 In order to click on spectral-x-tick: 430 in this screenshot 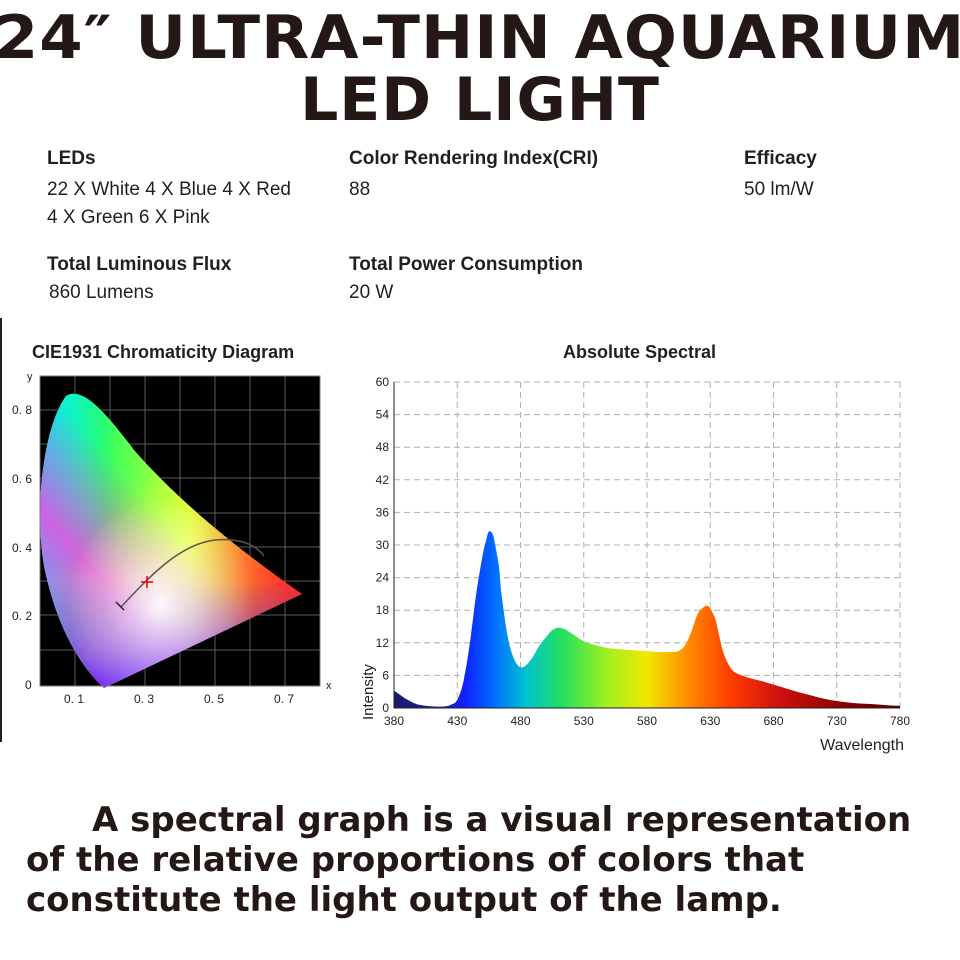, I will do `click(457, 721)`.